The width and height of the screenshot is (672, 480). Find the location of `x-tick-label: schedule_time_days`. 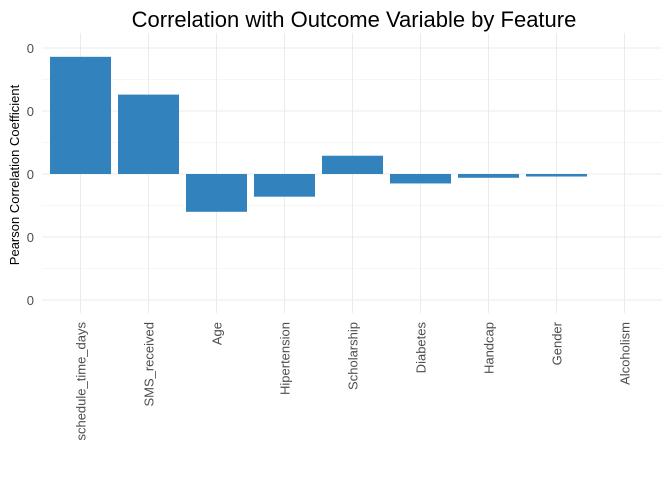

x-tick-label: schedule_time_days is located at coordinates (81, 381).